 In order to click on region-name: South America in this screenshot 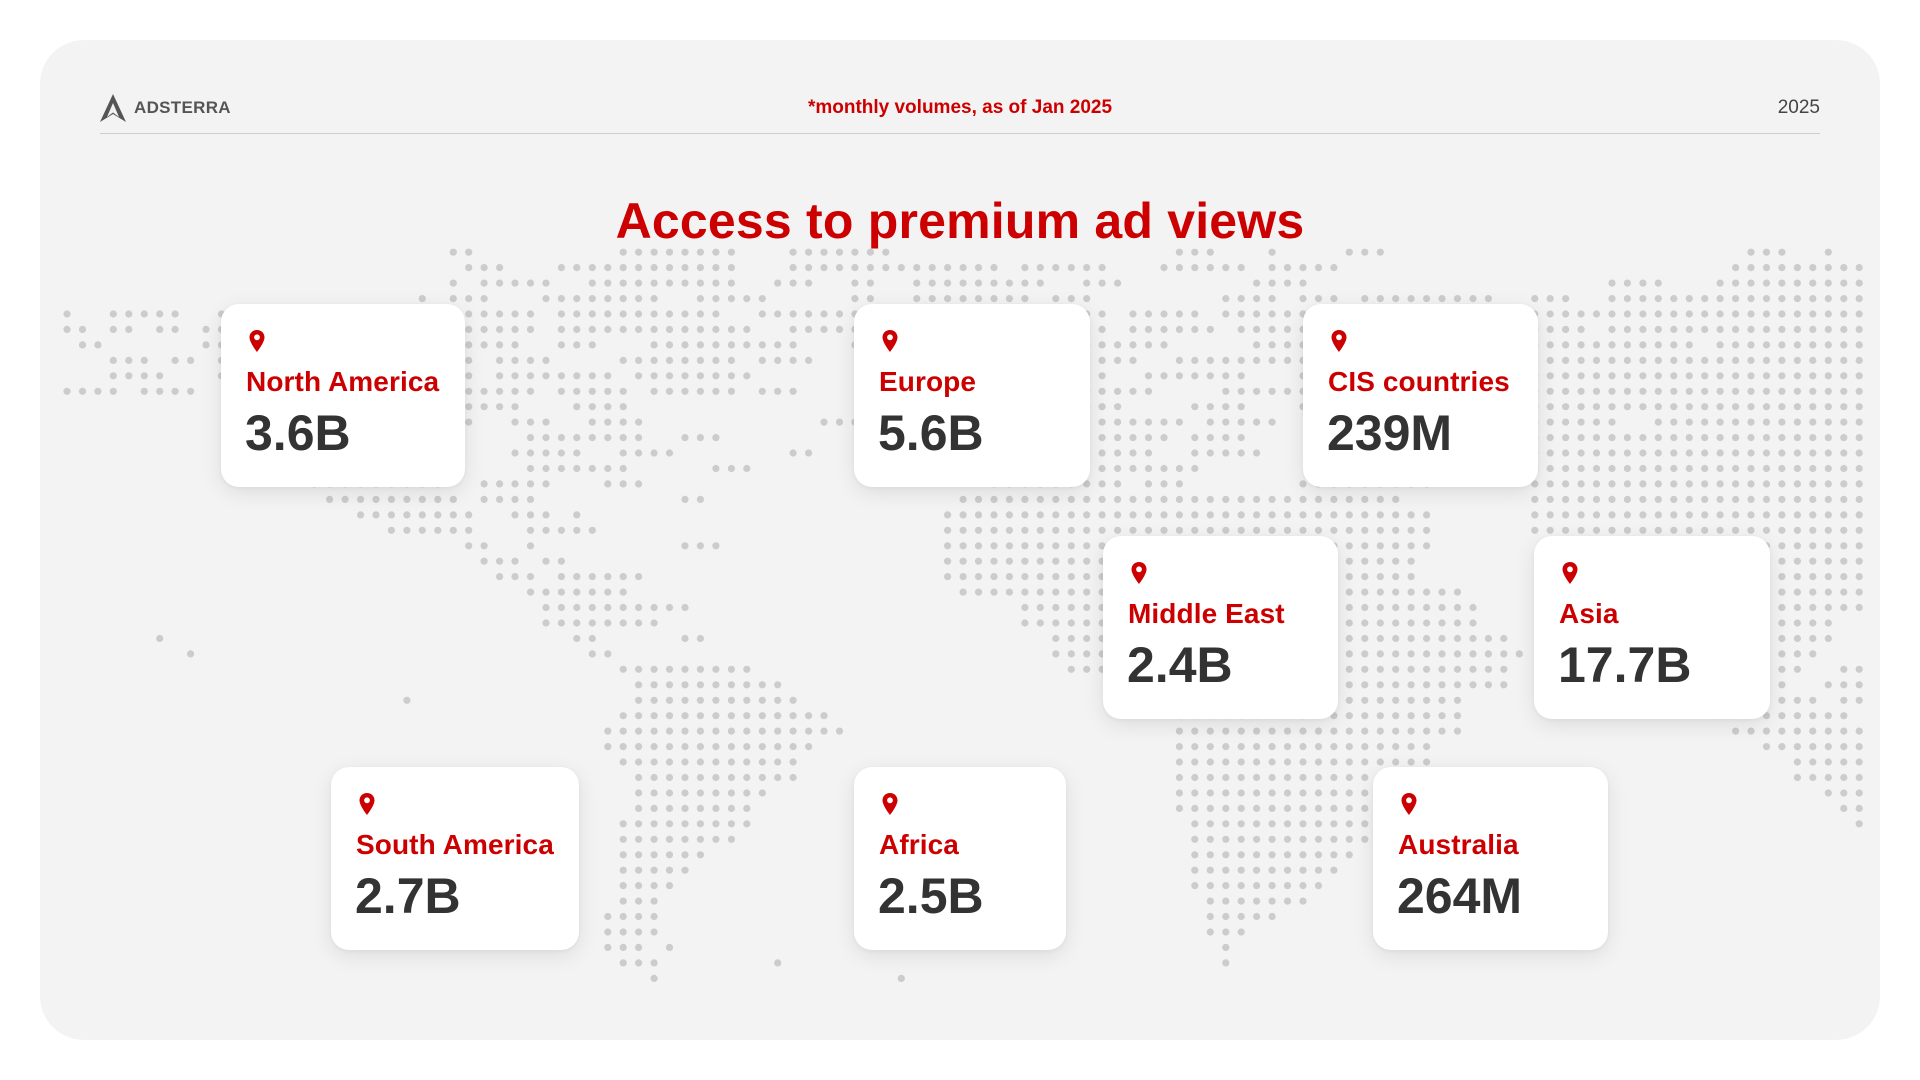, I will do `click(455, 844)`.